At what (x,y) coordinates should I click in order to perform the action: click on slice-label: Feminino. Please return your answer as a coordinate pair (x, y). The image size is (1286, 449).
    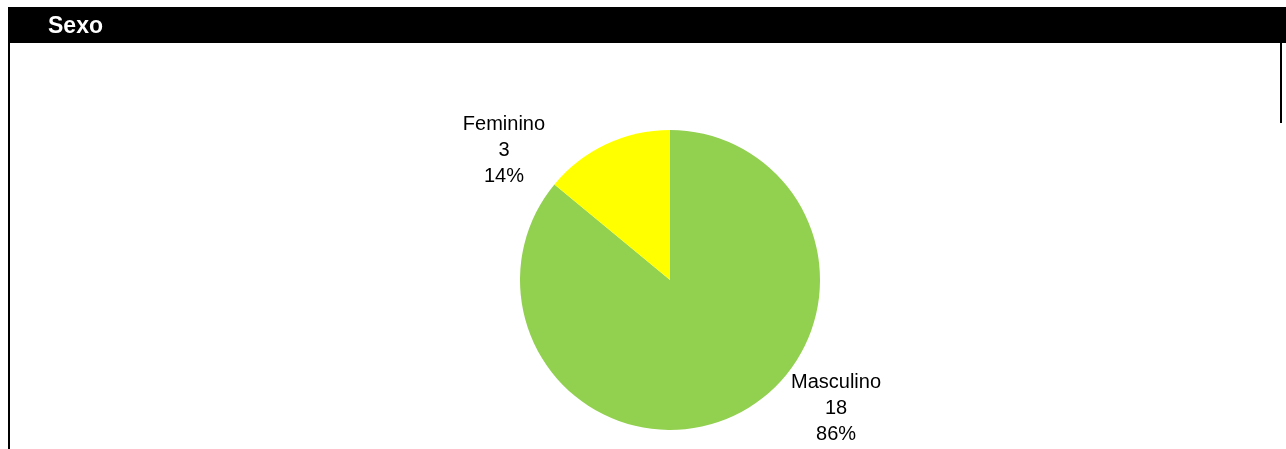
    Looking at the image, I should click on (504, 123).